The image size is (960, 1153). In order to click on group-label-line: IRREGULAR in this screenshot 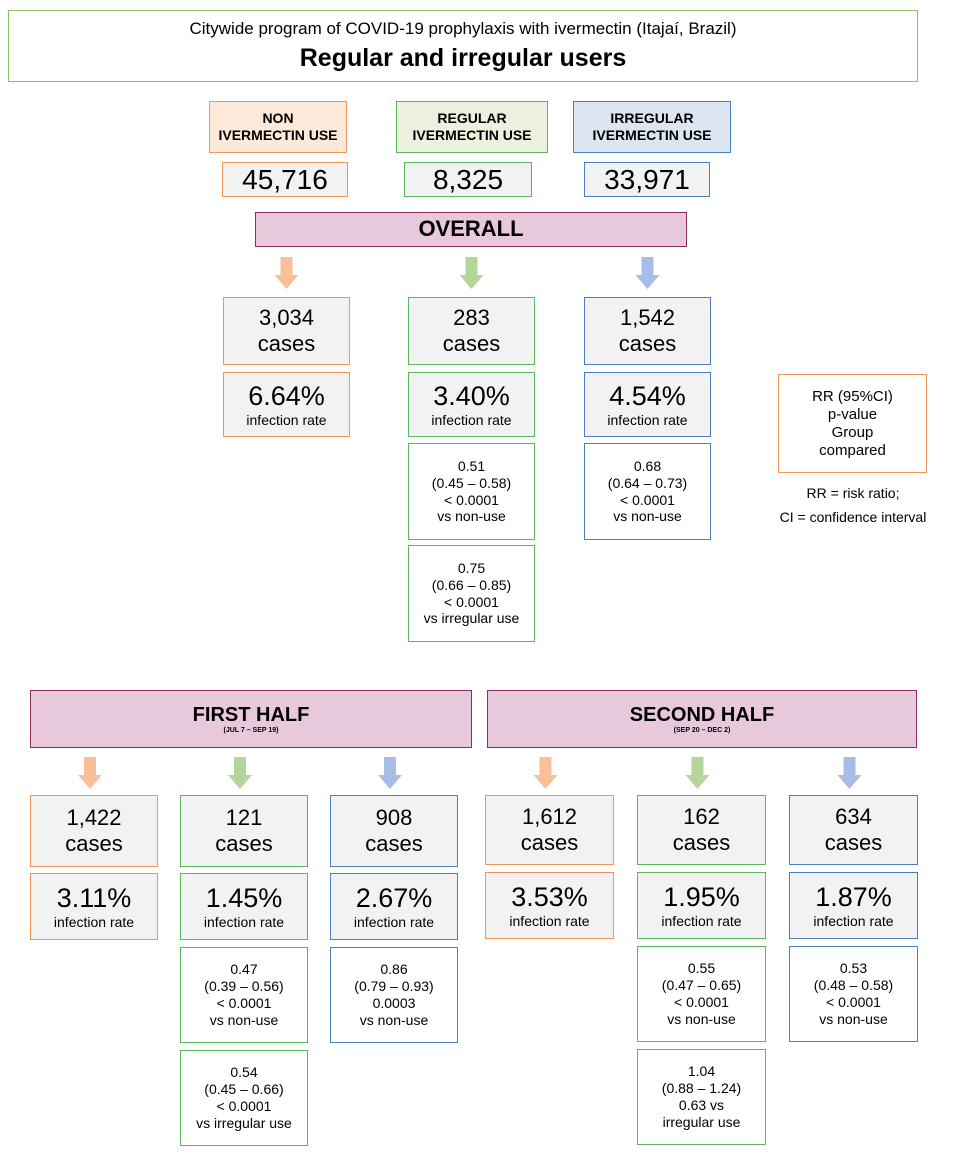, I will do `click(652, 118)`.